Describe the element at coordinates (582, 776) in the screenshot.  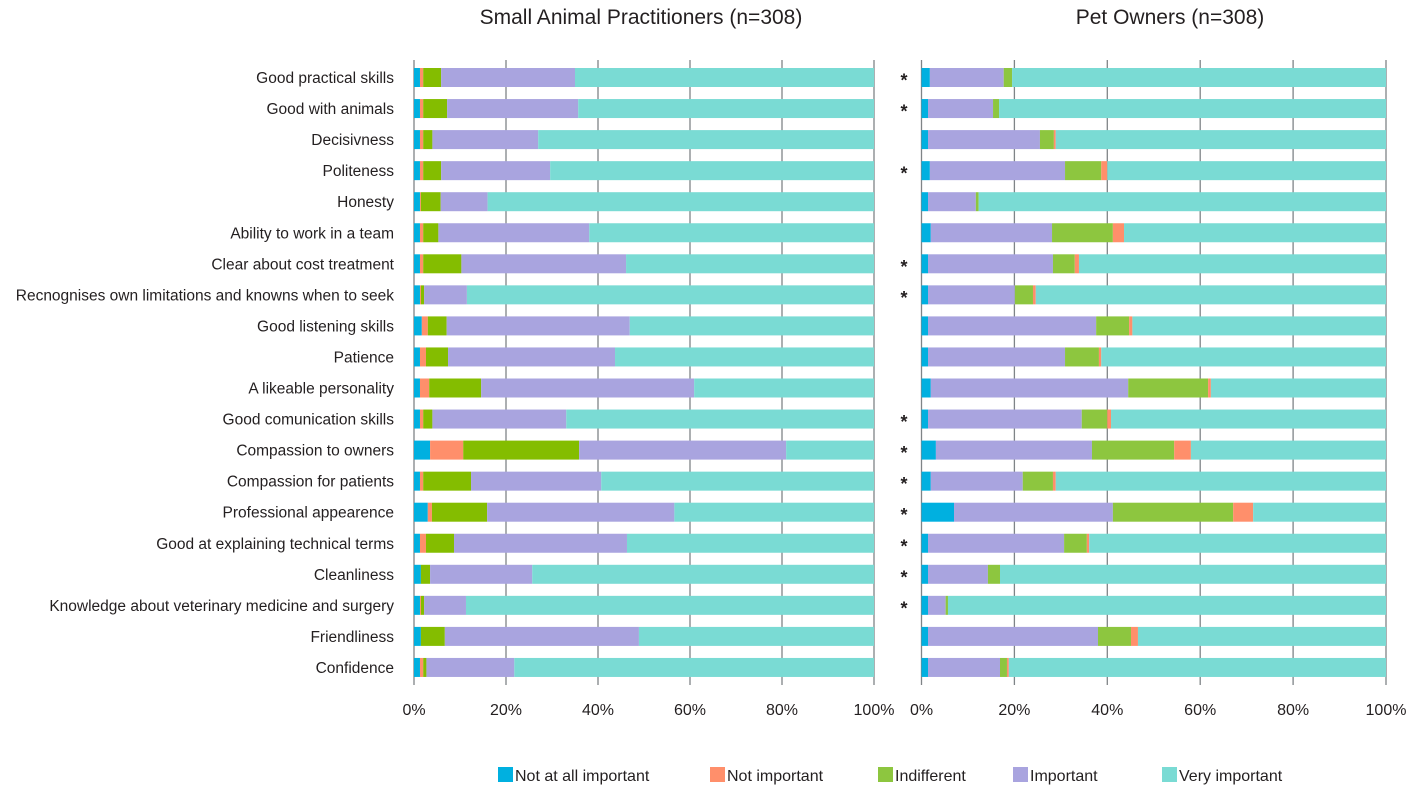
I see `legend-label: Not at all important` at that location.